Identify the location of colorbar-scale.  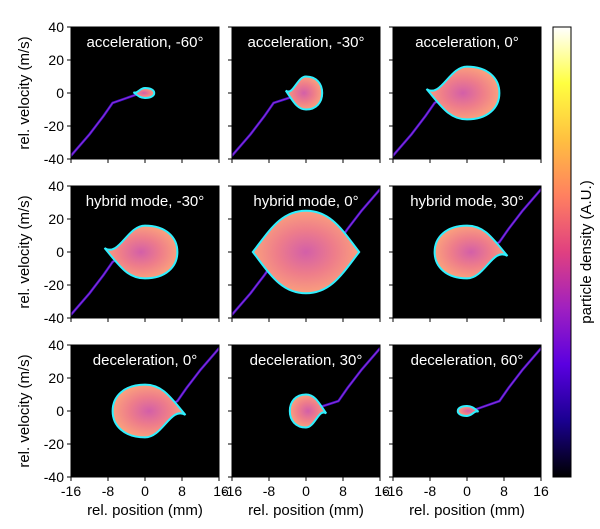
(562, 252).